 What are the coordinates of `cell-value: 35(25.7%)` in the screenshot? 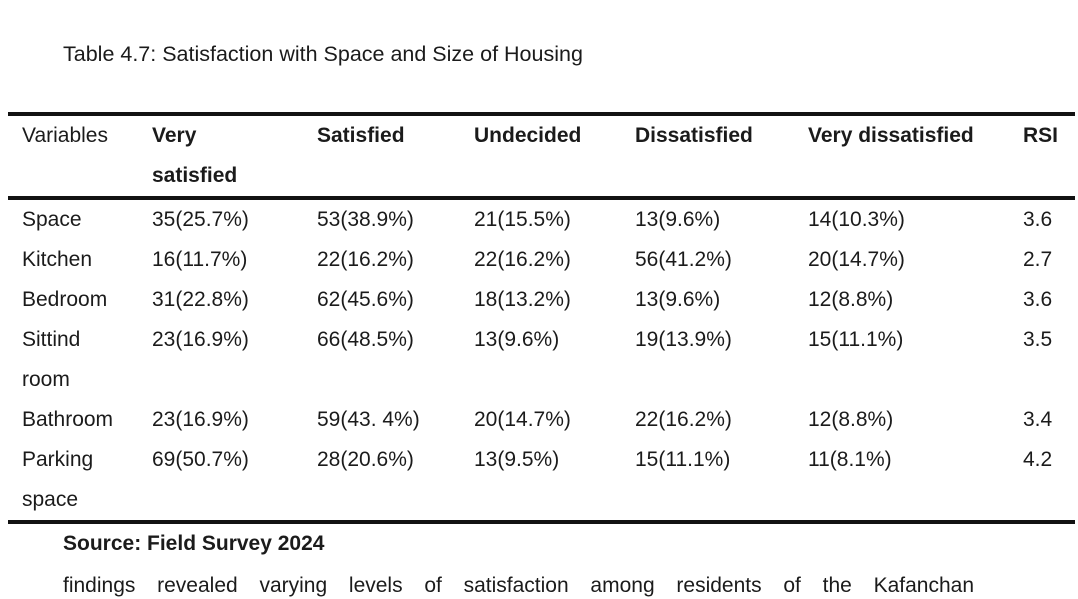 It's located at (200, 219).